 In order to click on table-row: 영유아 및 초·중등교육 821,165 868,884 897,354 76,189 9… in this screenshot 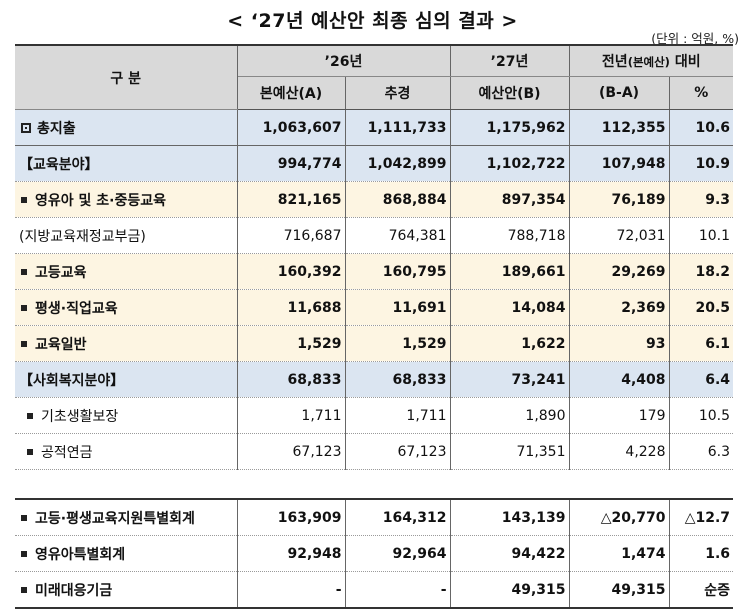, I will do `click(374, 199)`.